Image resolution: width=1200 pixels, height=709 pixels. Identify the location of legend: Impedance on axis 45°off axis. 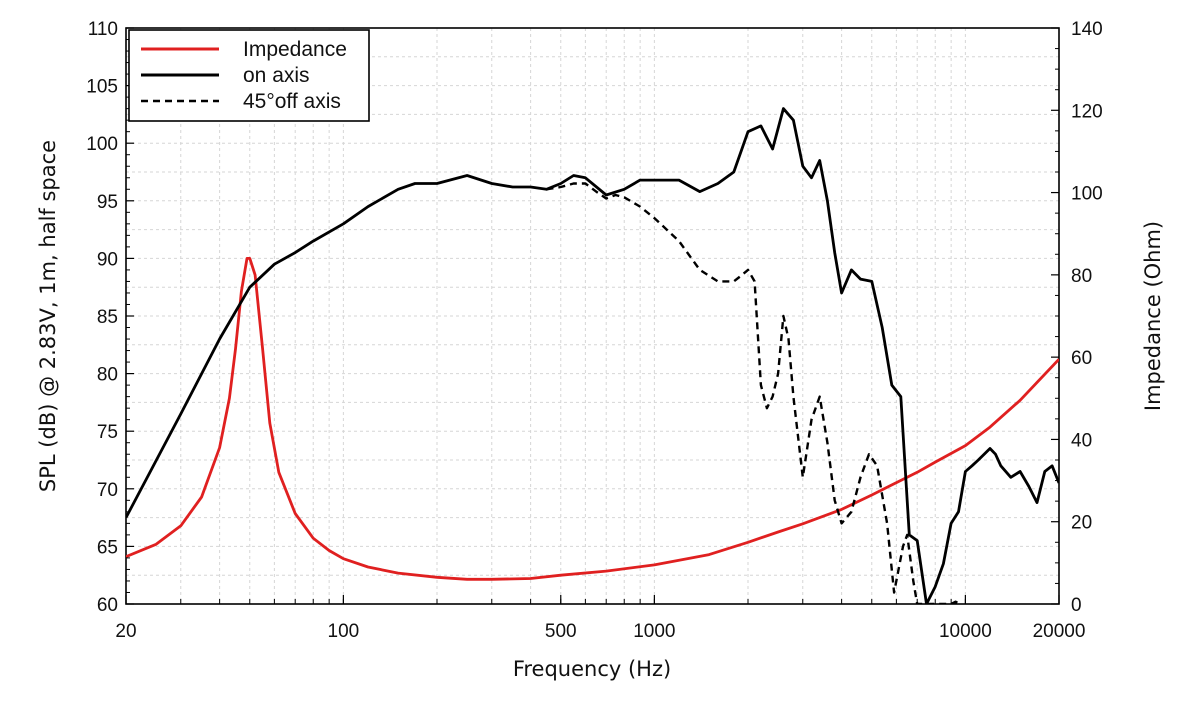
(249, 75).